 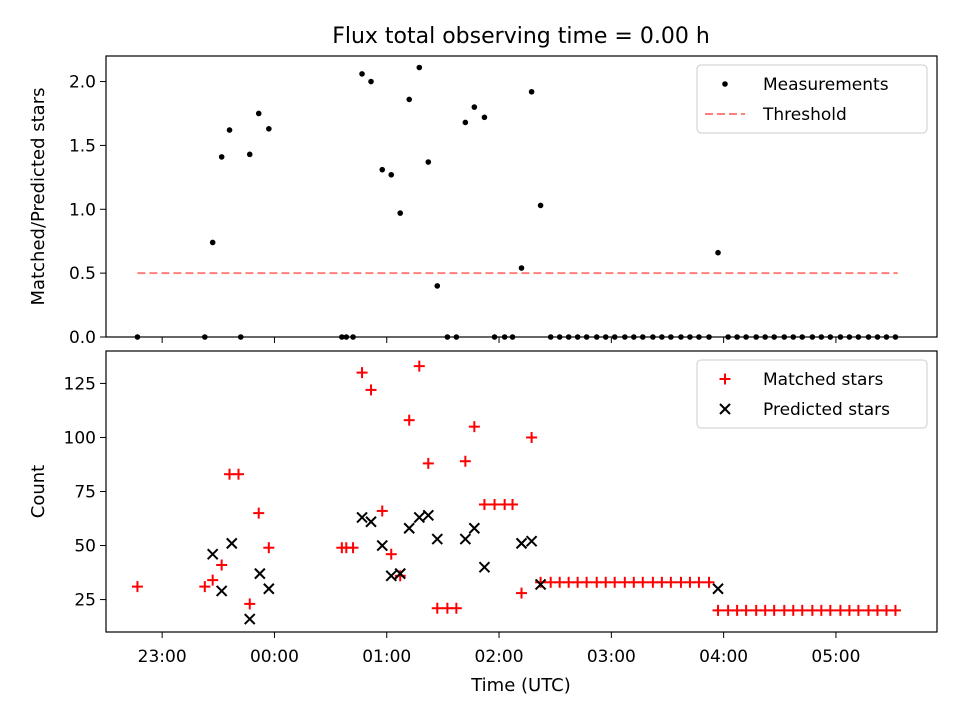 I want to click on y-tick-label: 75, so click(x=85, y=493).